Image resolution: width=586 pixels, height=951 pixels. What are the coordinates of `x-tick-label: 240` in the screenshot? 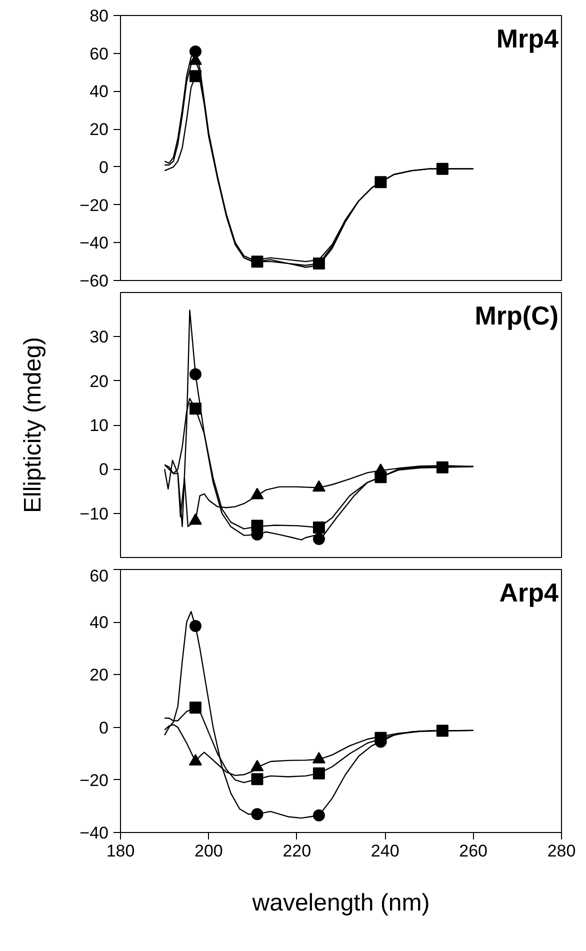 It's located at (385, 851).